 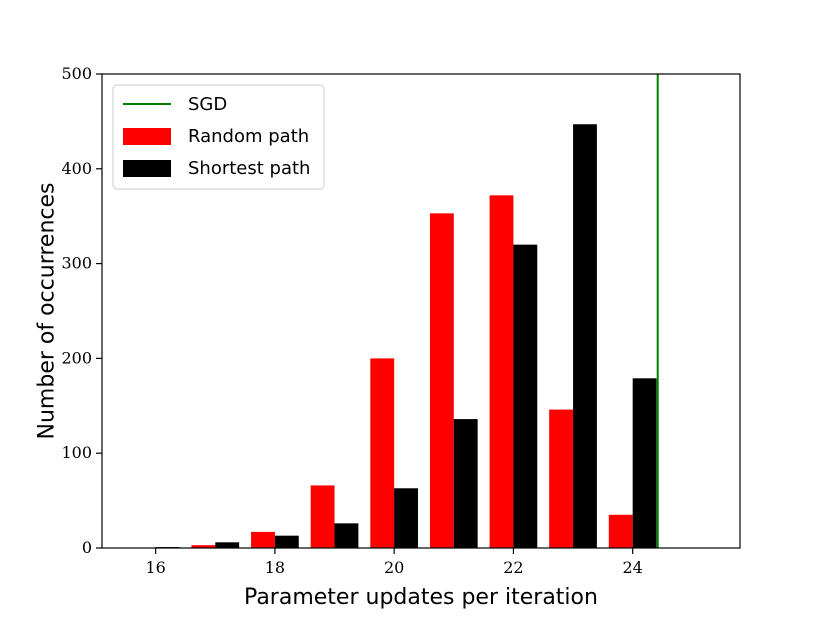 I want to click on y-axis-label: Number of occurrences, so click(x=47, y=311).